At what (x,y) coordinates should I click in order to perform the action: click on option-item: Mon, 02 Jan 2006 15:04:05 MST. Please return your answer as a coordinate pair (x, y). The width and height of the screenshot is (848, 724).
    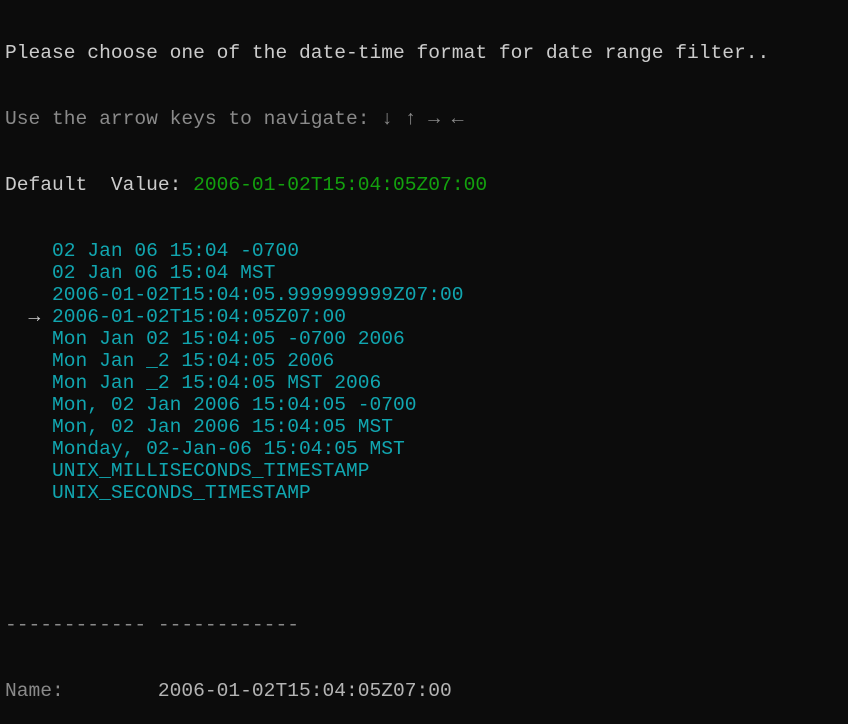
    Looking at the image, I should click on (387, 427).